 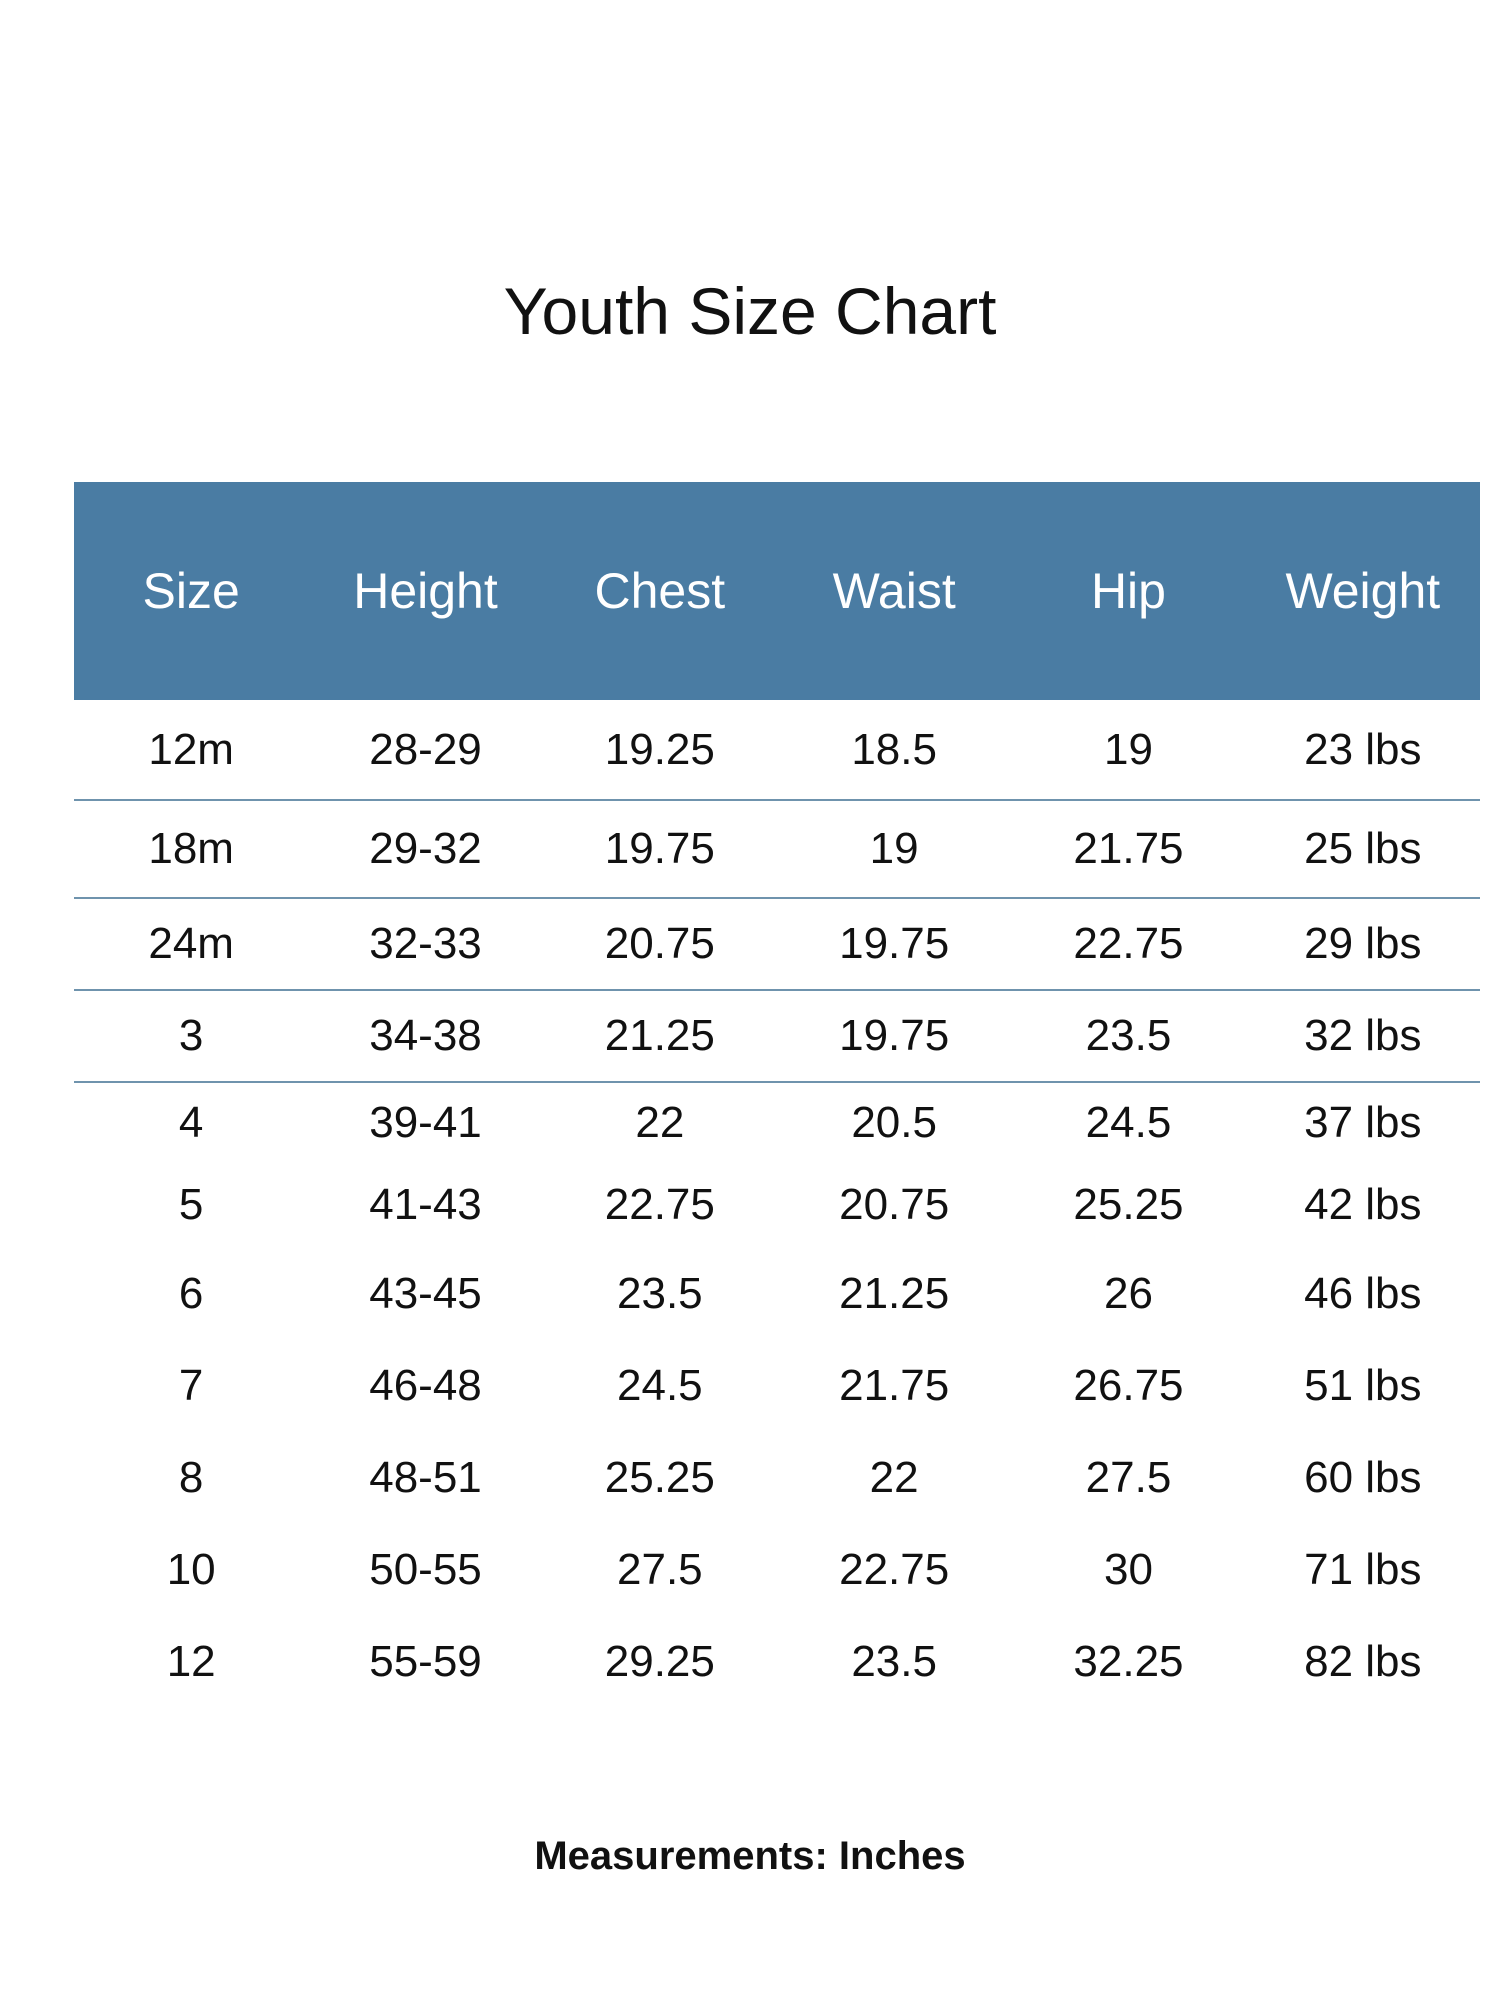 I want to click on table-row: 8 48-51 25.25 22 27.5 60 lbs, so click(x=777, y=1478).